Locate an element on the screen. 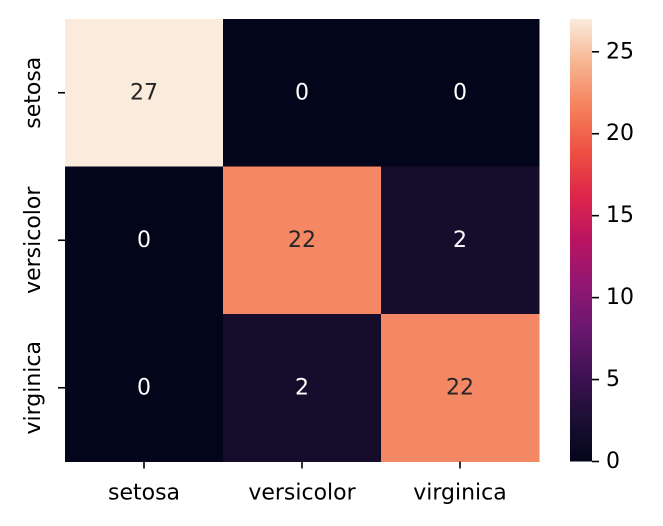 The height and width of the screenshot is (526, 663). heatmap-cell-versicolor-virginica is located at coordinates (460, 240).